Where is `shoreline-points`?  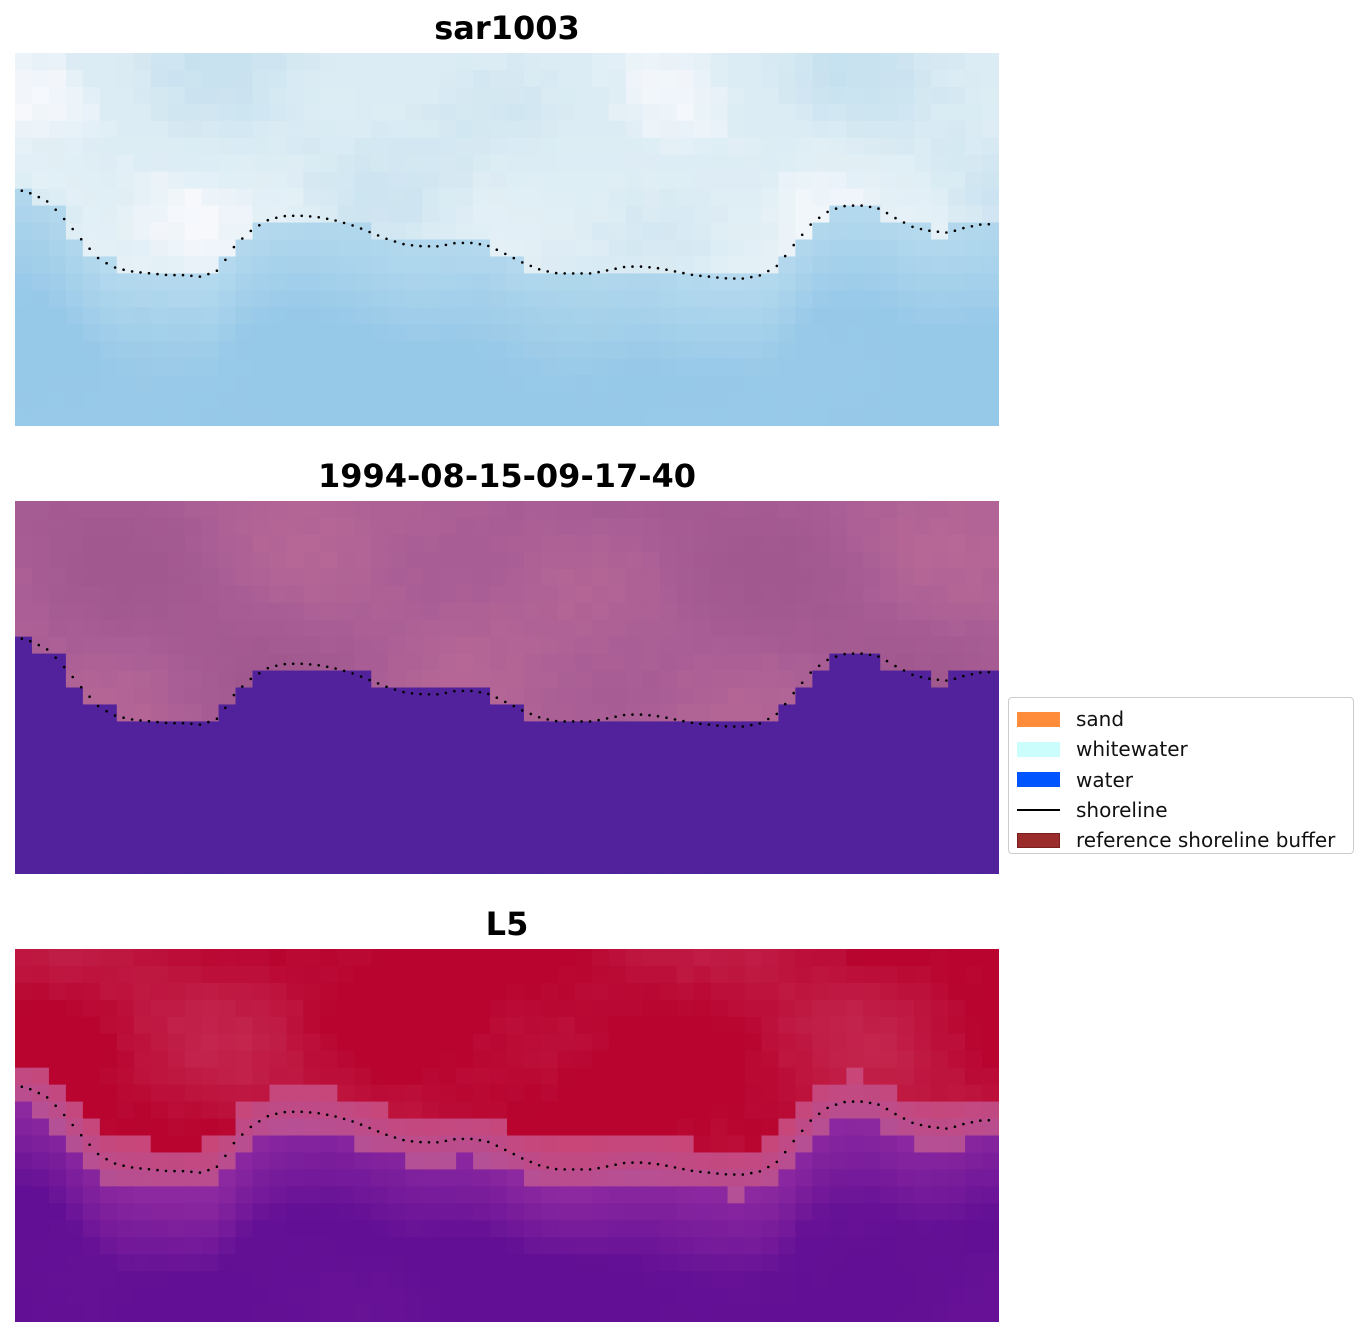
shoreline-points is located at coordinates (505, 234).